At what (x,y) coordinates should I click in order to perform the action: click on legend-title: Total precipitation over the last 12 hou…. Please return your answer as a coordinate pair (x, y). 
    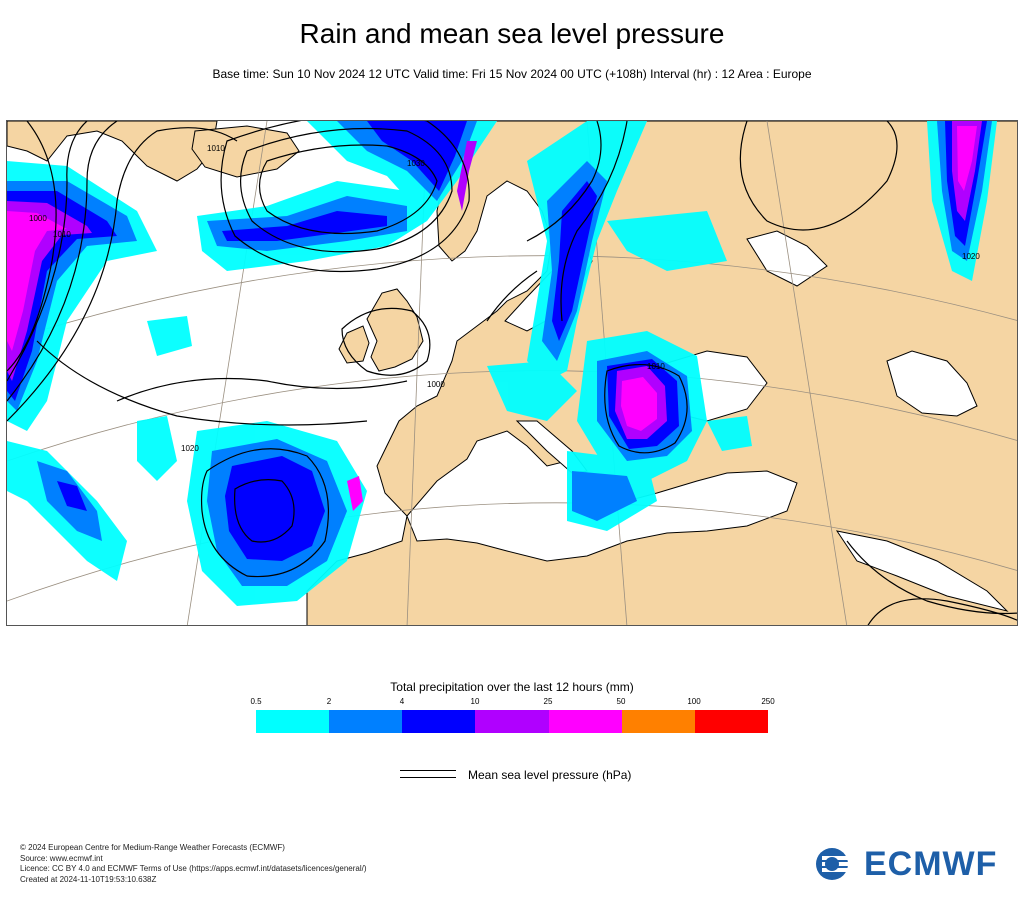
    Looking at the image, I should click on (512, 687).